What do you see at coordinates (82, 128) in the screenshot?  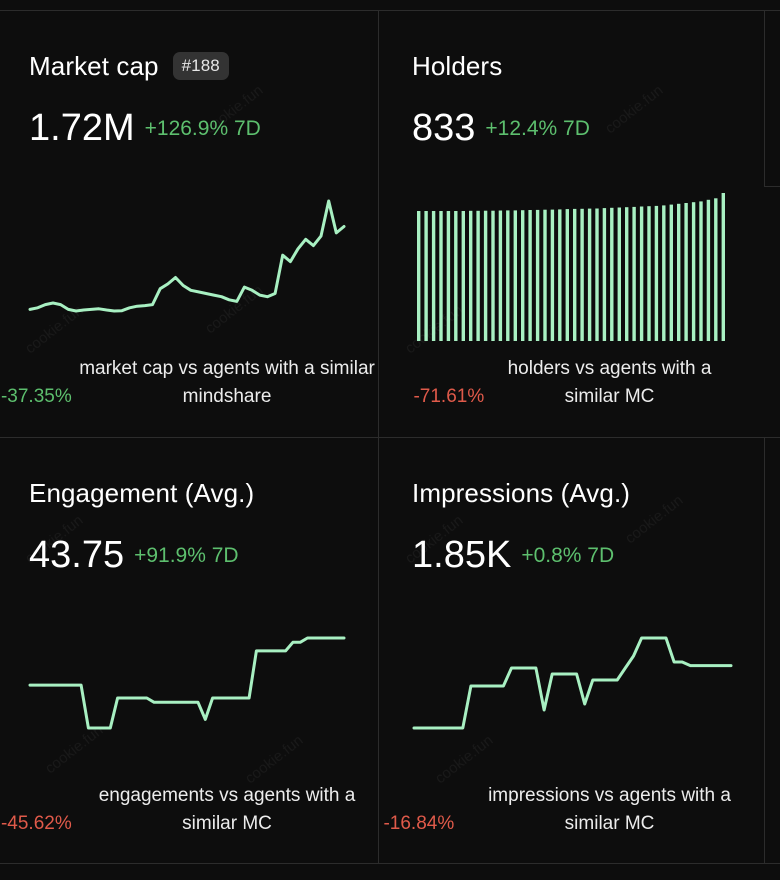 I see `market-cap-value: 1.72M` at bounding box center [82, 128].